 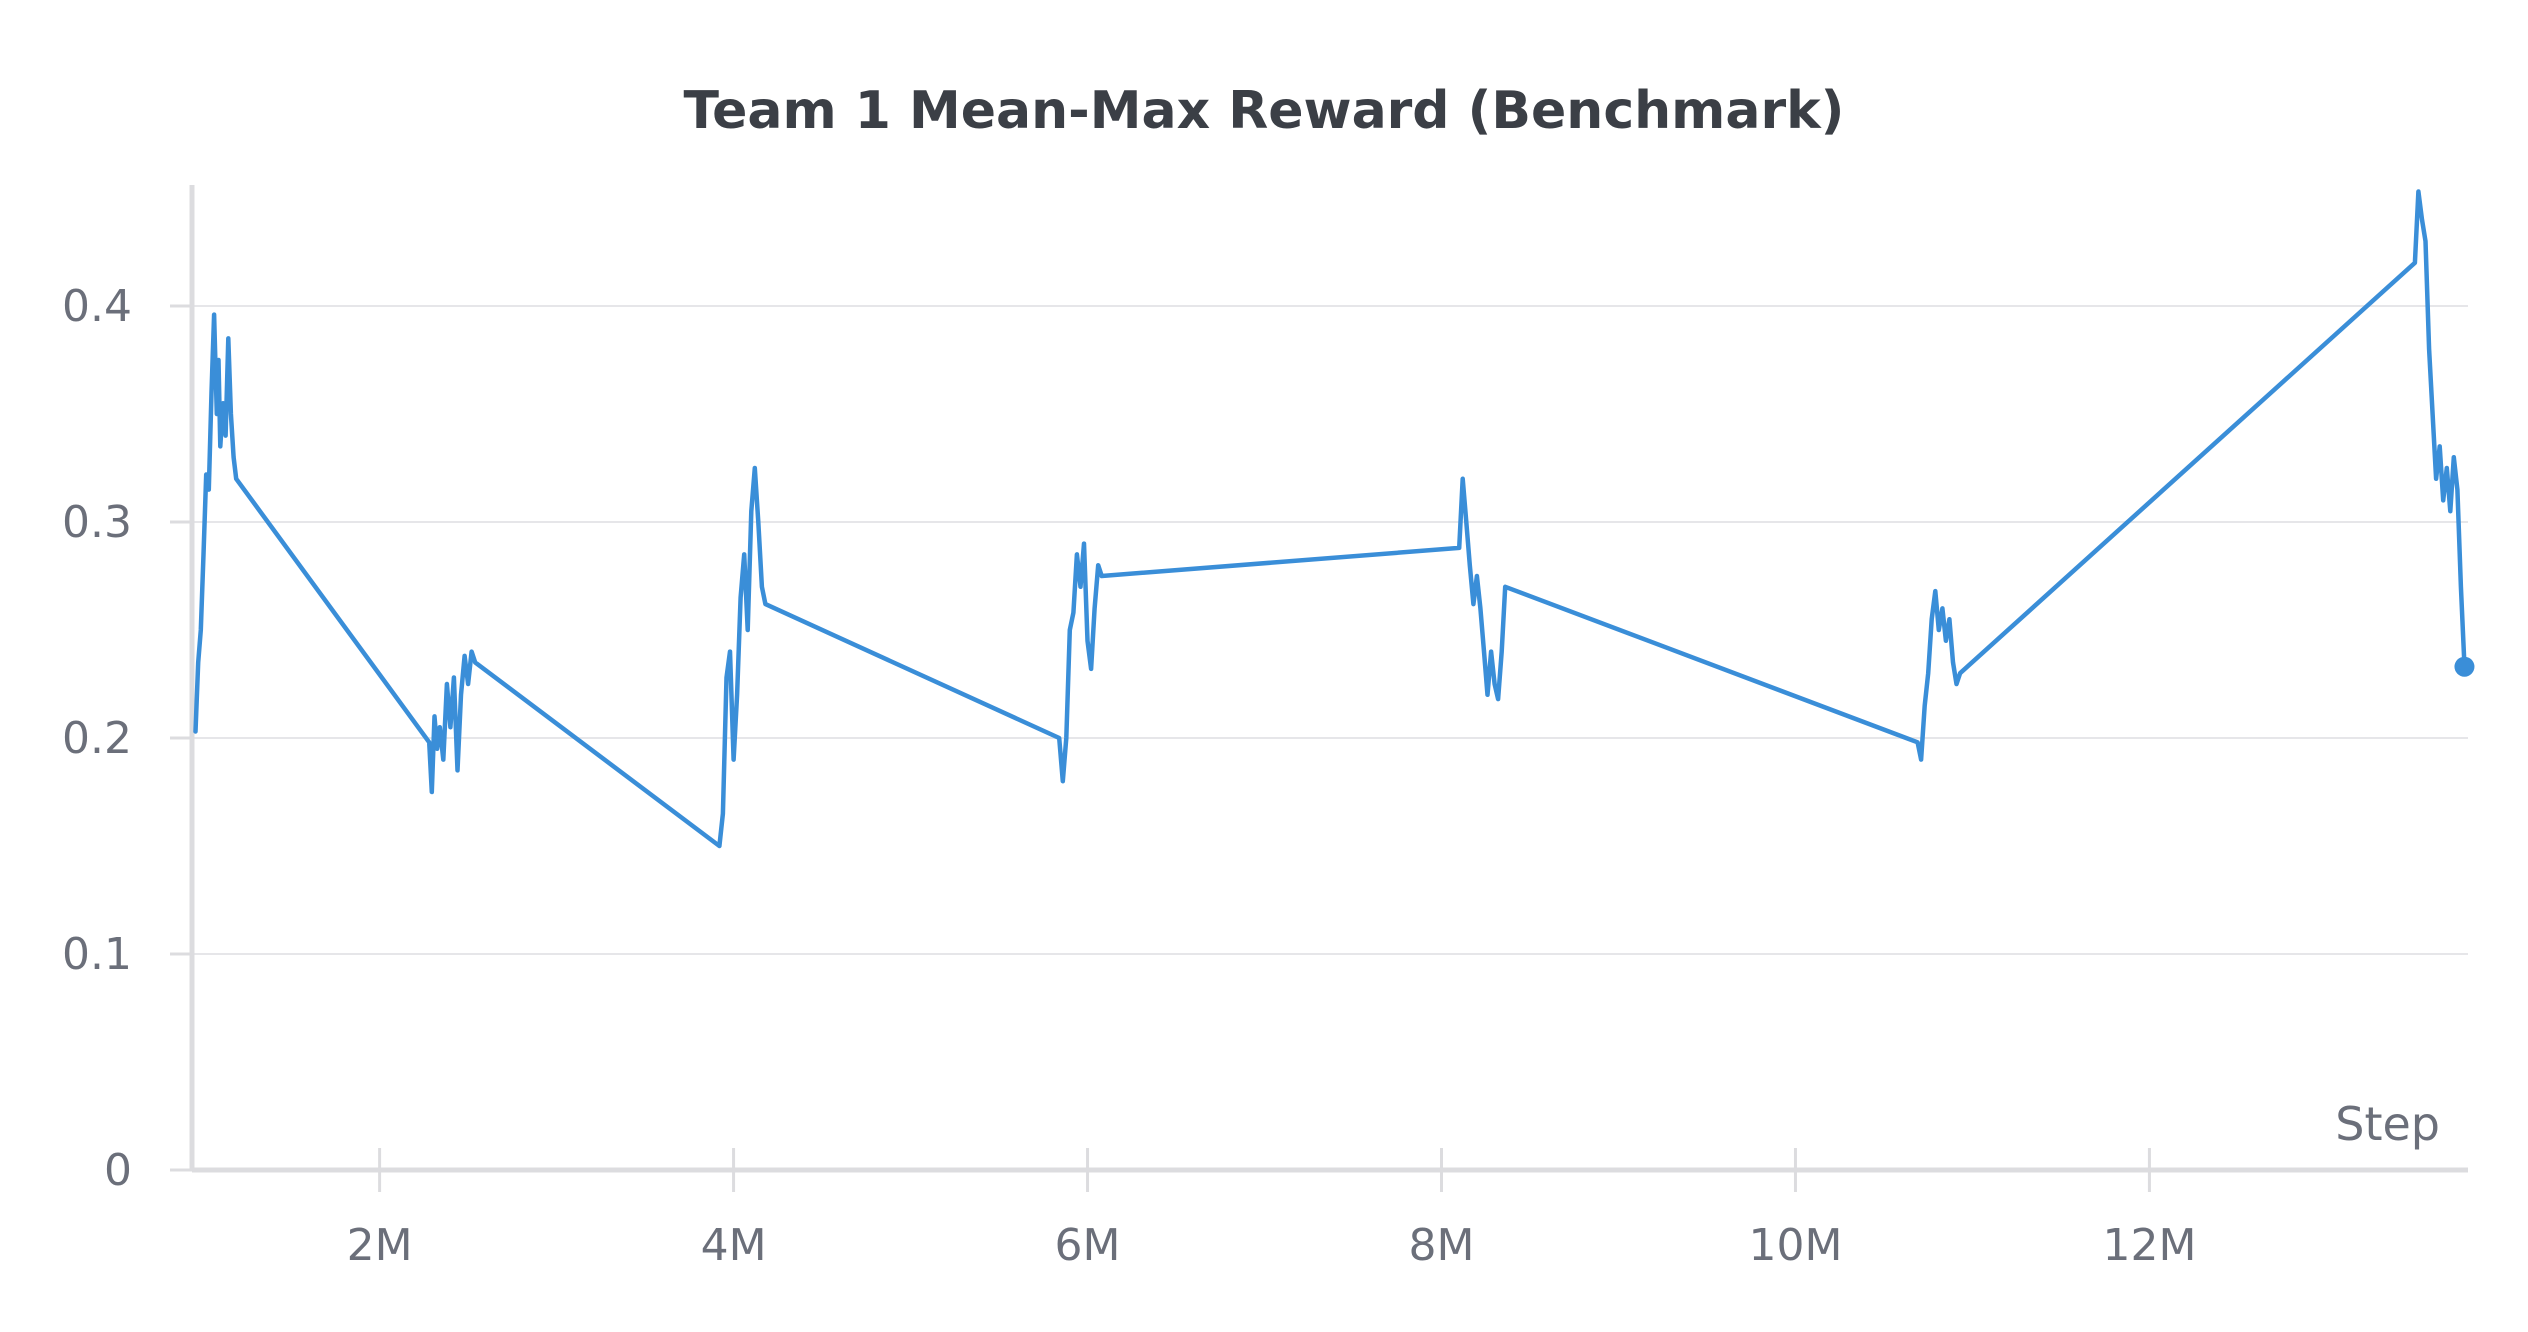 I want to click on y-tick-label: 0, so click(x=118, y=1170).